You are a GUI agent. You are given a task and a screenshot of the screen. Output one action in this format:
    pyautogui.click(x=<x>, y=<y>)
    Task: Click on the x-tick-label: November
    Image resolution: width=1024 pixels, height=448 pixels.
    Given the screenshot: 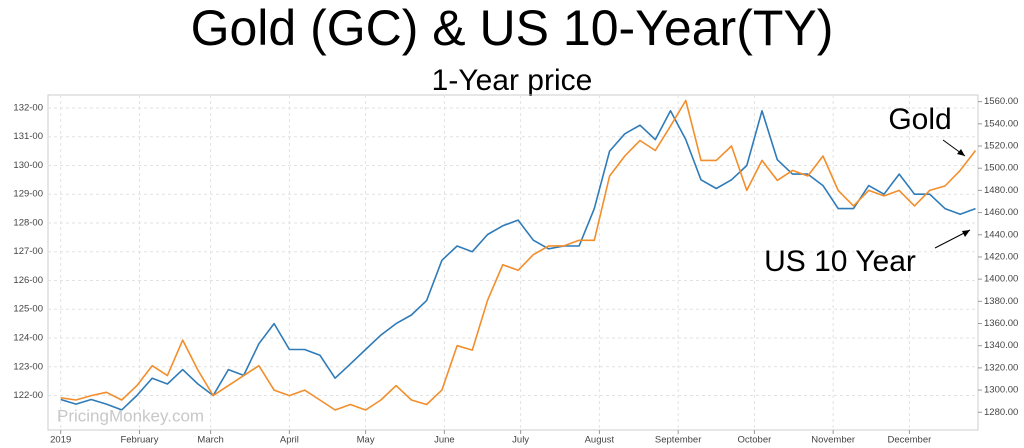 What is the action you would take?
    pyautogui.click(x=833, y=440)
    